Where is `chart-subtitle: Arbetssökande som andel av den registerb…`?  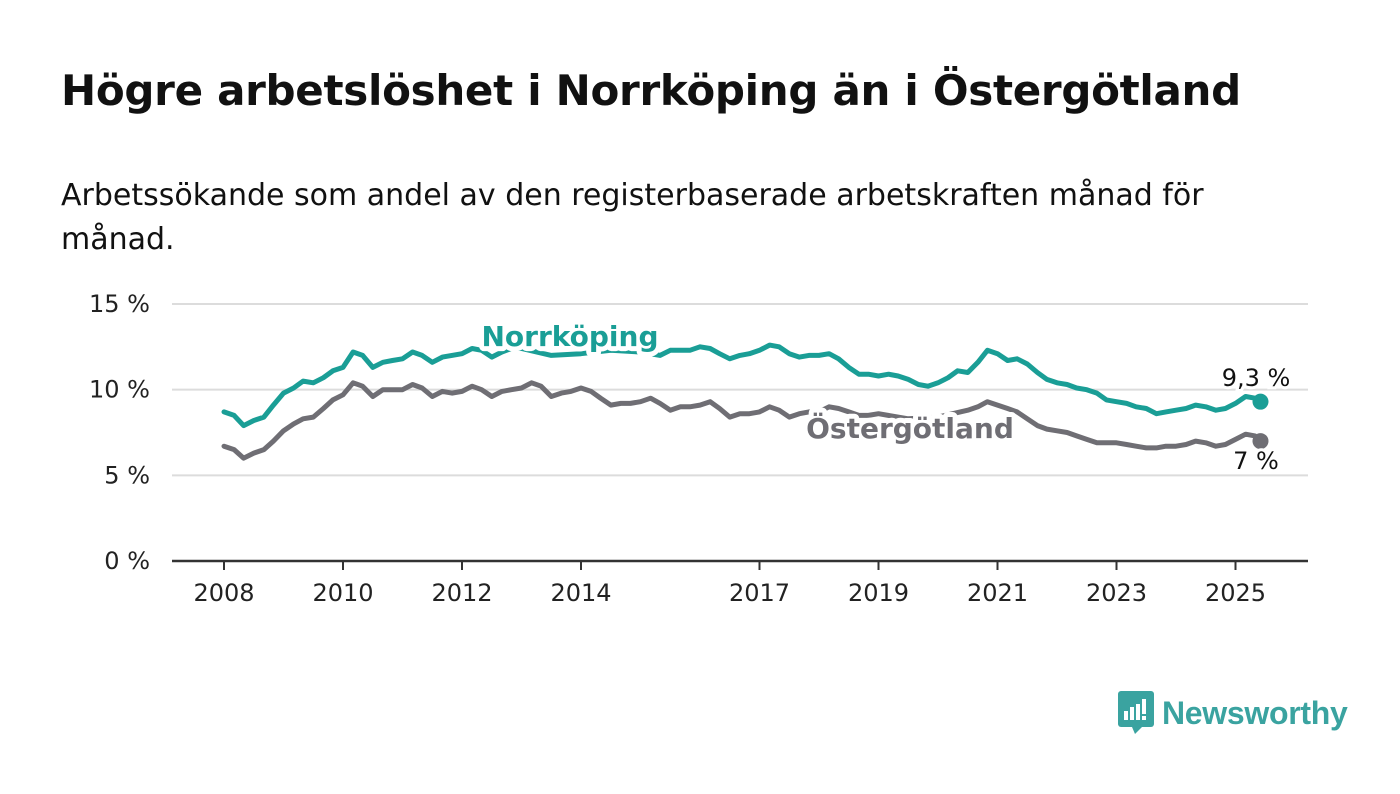
chart-subtitle: Arbetssökande som andel av den registerb… is located at coordinates (632, 217).